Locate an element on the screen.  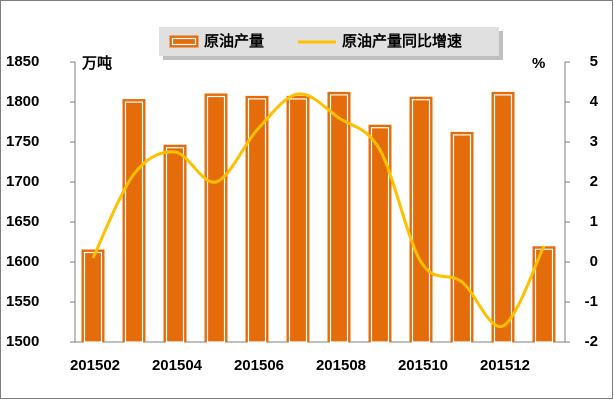
y-tick-label: 1550 is located at coordinates (22, 301).